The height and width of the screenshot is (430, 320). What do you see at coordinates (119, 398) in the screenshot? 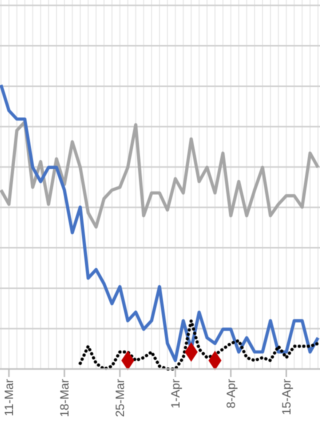
I see `x-tick-label: 25-Mar` at bounding box center [119, 398].